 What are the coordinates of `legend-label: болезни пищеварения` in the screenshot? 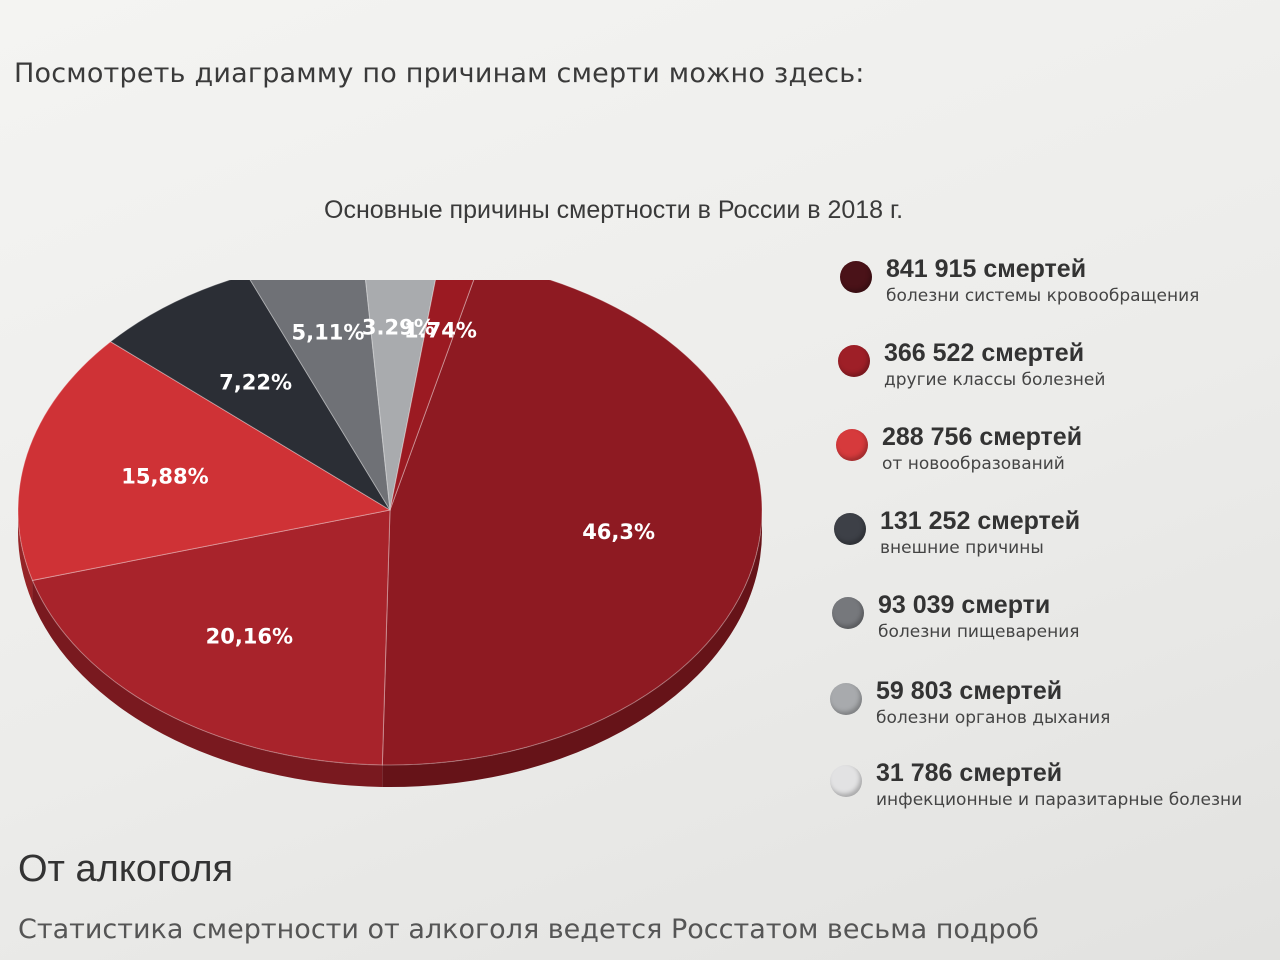 It's located at (979, 632).